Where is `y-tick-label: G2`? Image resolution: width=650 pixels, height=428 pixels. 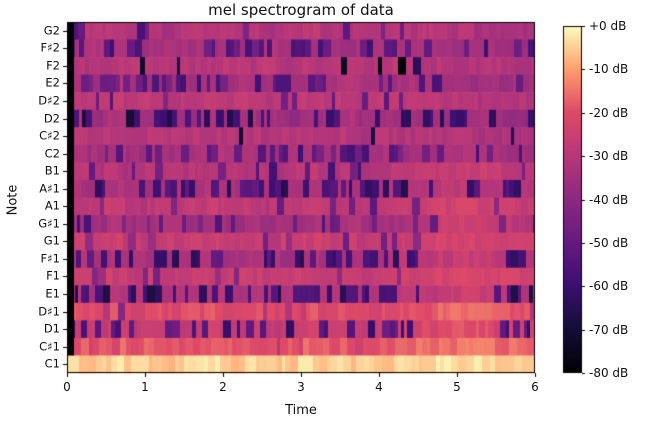
y-tick-label: G2 is located at coordinates (51, 30).